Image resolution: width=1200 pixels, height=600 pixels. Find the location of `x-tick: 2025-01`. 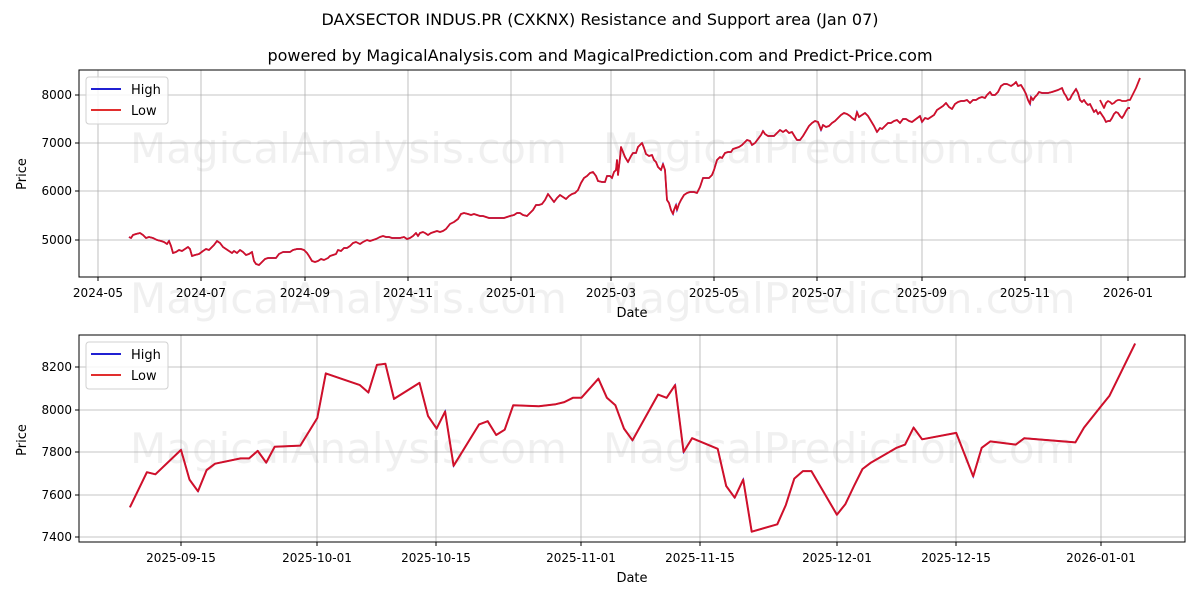

x-tick: 2025-01 is located at coordinates (511, 293).